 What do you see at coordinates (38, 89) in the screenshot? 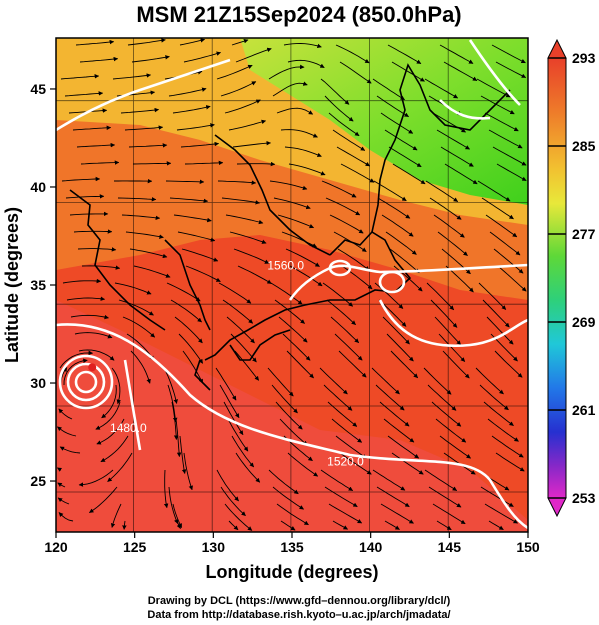
I see `y-tick-label: 45` at bounding box center [38, 89].